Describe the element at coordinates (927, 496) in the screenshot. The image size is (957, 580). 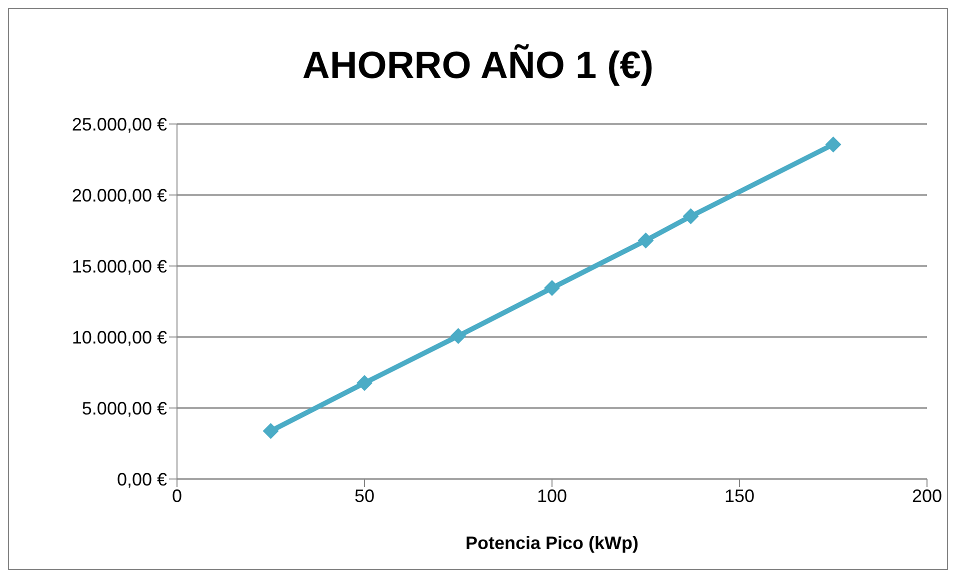
I see `x-tick-label: 200` at that location.